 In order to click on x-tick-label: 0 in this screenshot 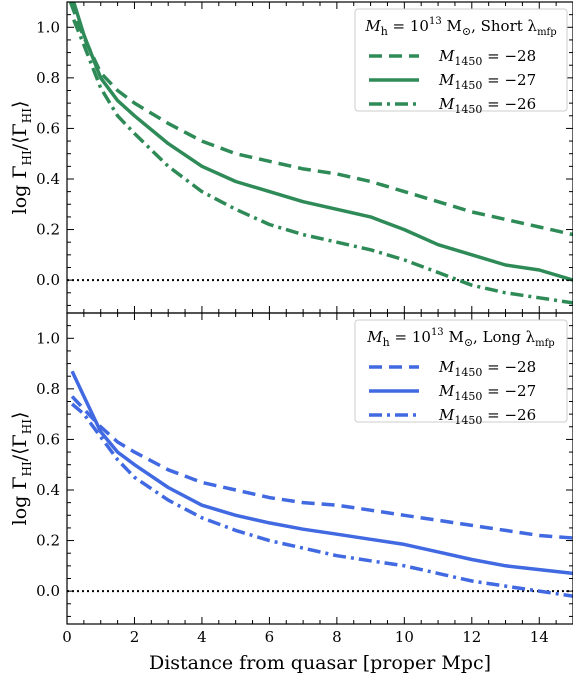, I will do `click(67, 637)`.